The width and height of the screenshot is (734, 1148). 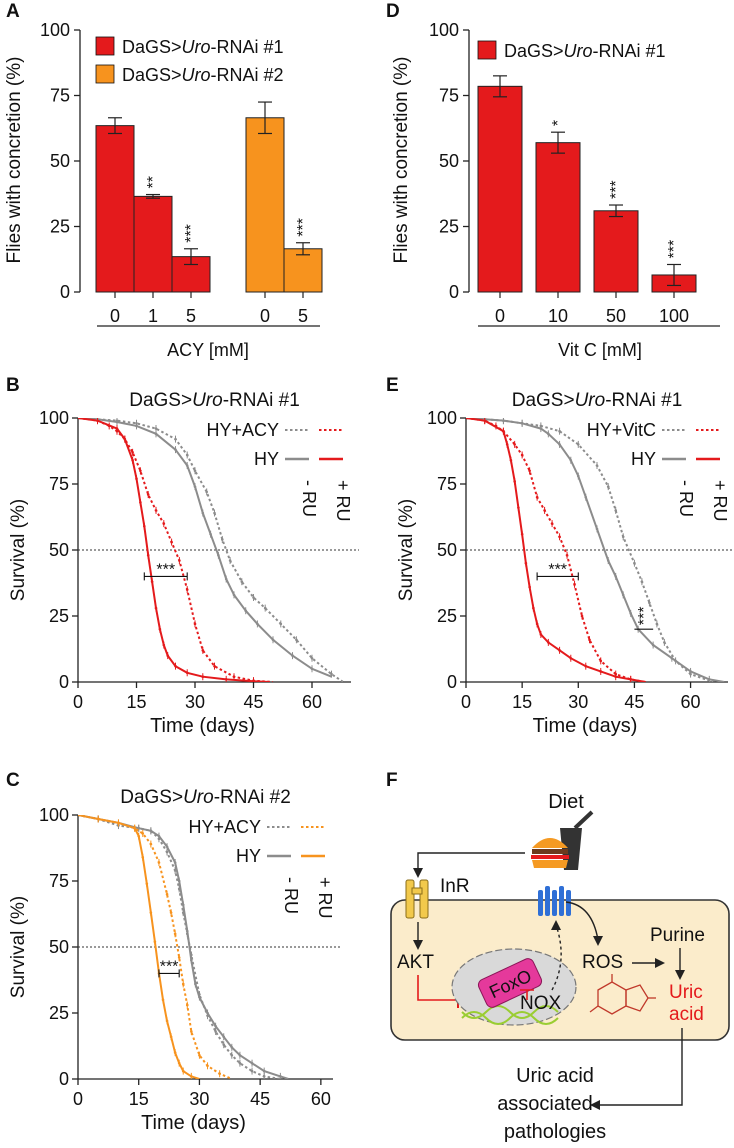 What do you see at coordinates (54, 815) in the screenshot?
I see `panel-c-y-tick-label: 100` at bounding box center [54, 815].